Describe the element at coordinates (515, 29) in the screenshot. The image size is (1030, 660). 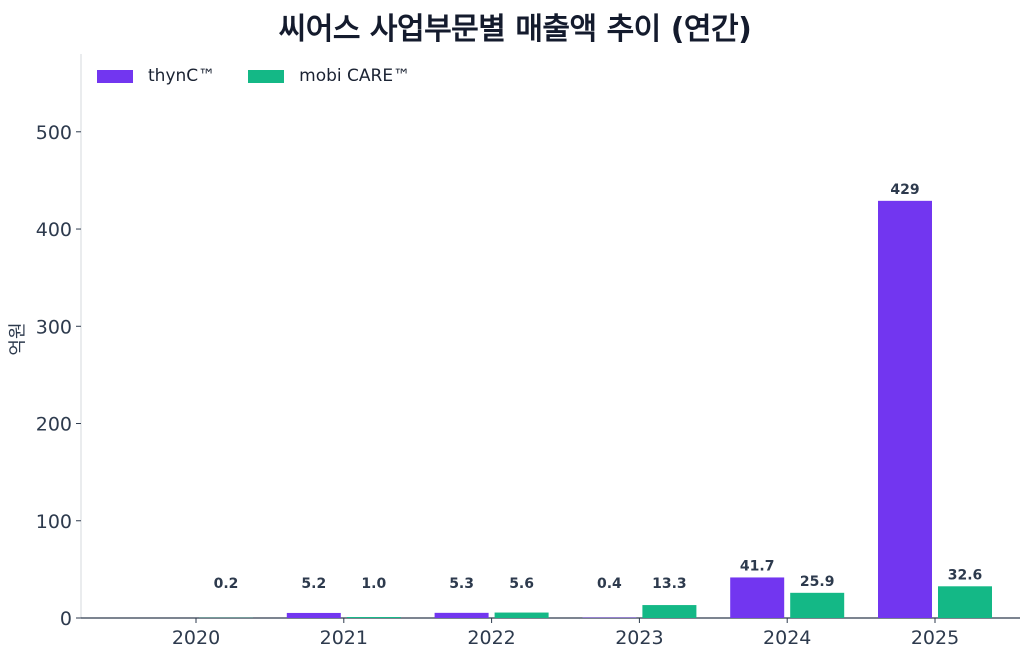
I see `chart-title: 씨어스 사업부문별 매출액 추이 (연간)` at that location.